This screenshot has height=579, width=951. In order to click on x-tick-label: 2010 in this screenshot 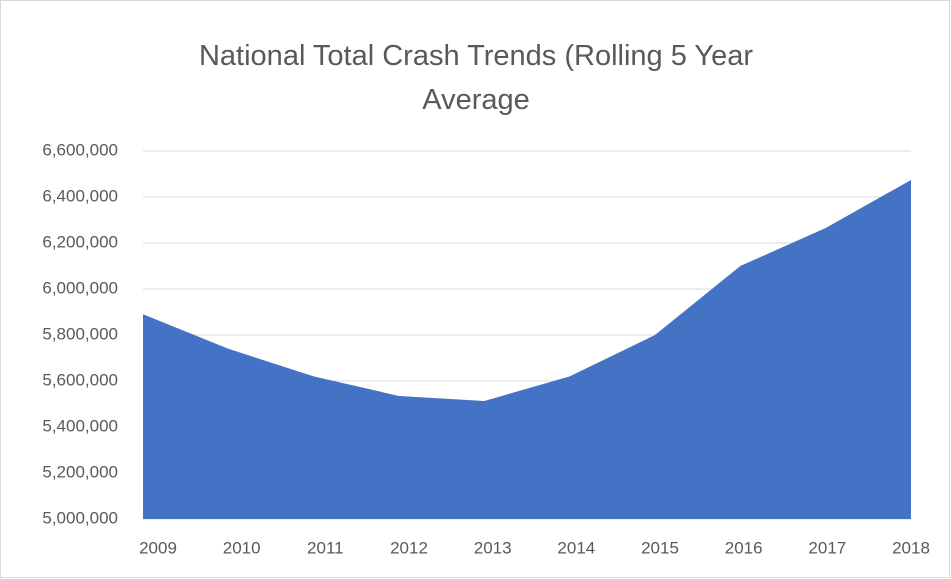, I will do `click(242, 547)`.